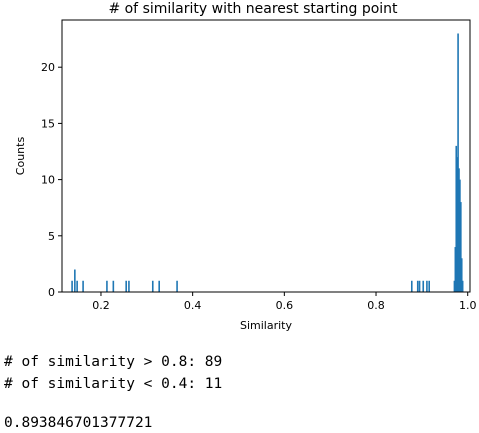 The image size is (479, 433). Describe the element at coordinates (51, 236) in the screenshot. I see `y-tick-label: 5` at that location.